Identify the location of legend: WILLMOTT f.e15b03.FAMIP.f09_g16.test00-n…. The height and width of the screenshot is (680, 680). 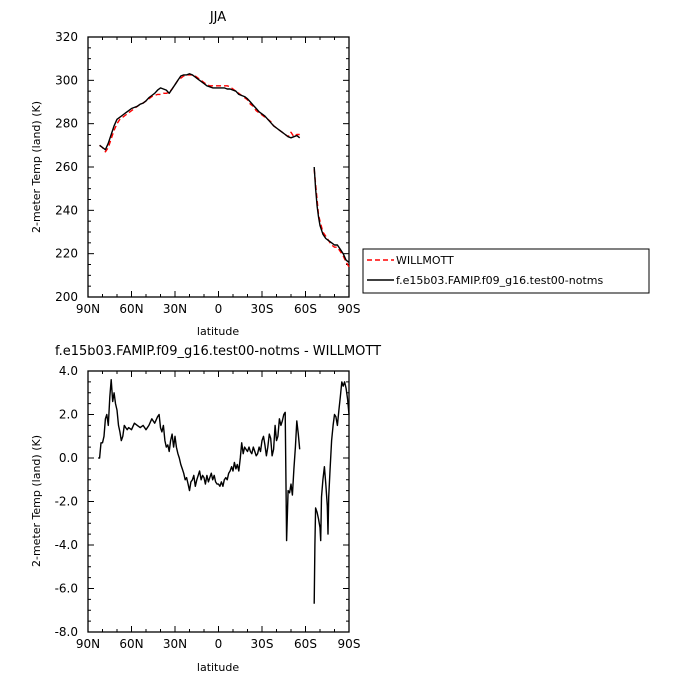
(506, 271).